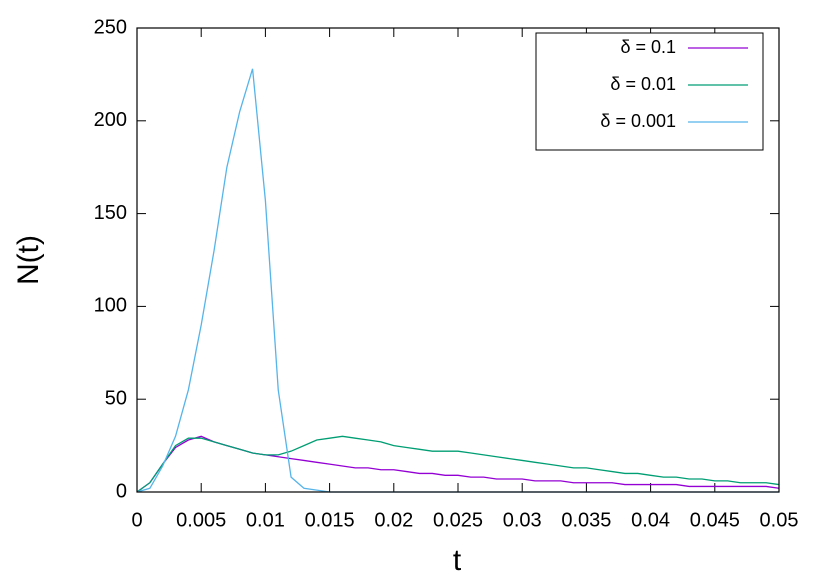 This screenshot has height=581, width=830. I want to click on legend-box, so click(649, 91).